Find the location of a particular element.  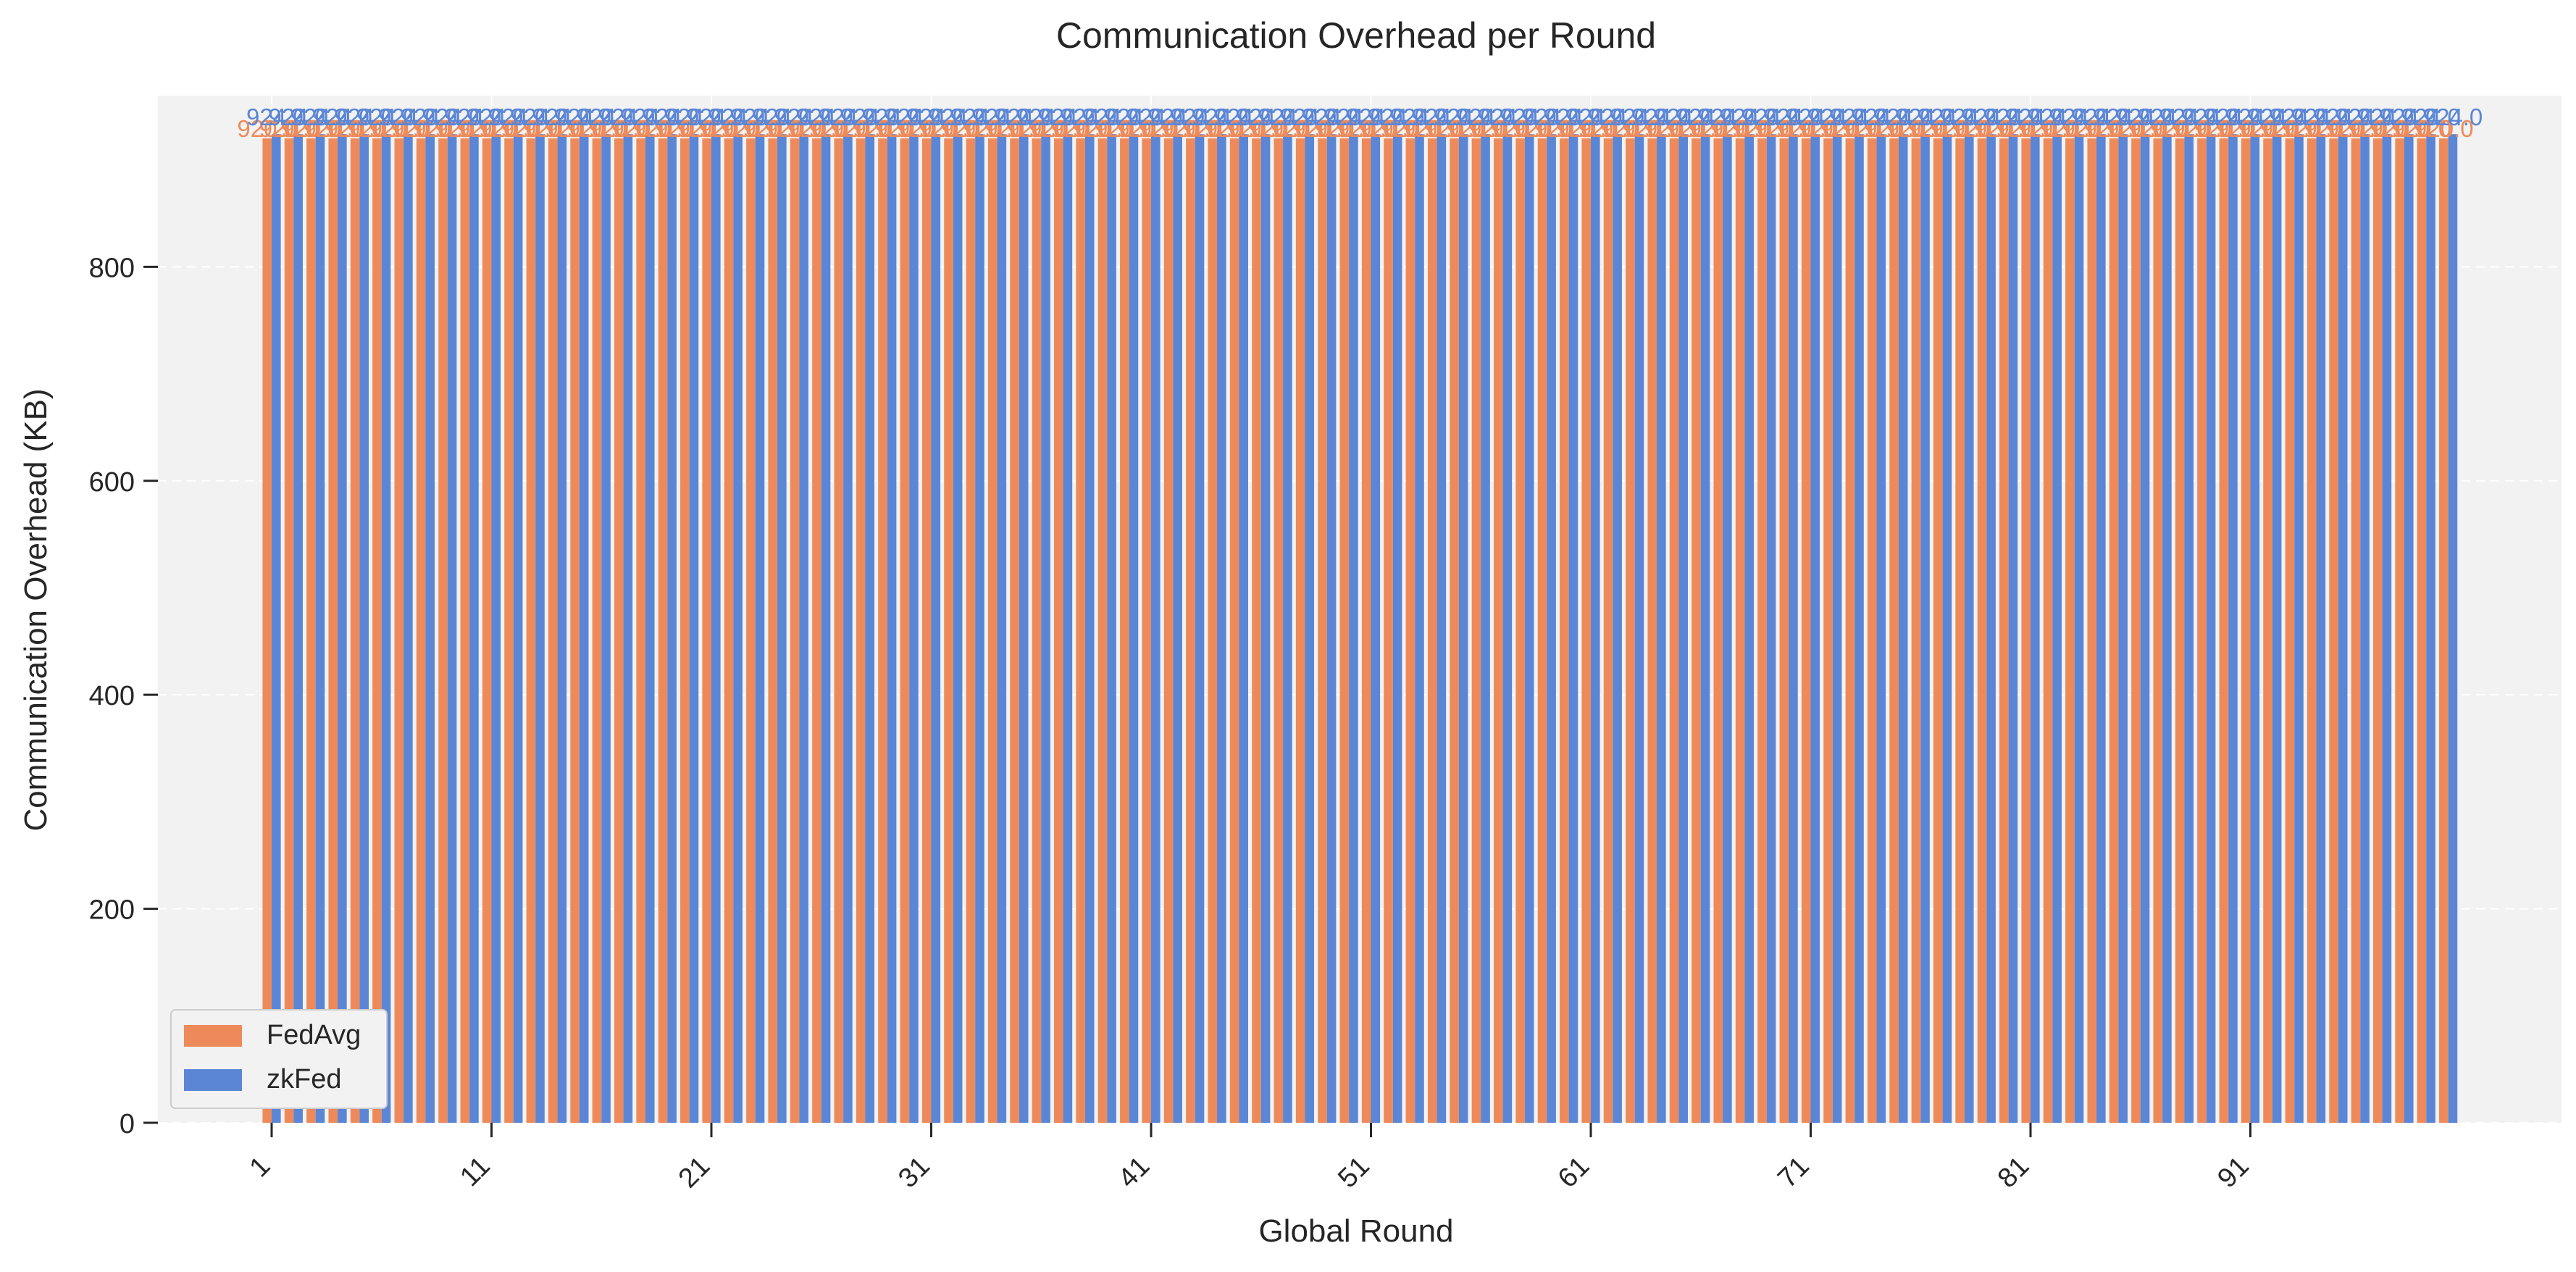

legend: FedAvg zkFed is located at coordinates (279, 1059).